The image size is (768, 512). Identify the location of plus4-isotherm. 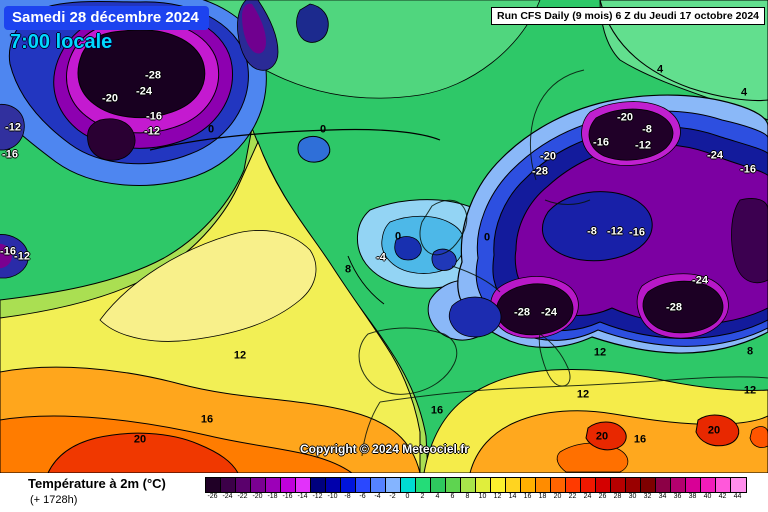
(683, 50).